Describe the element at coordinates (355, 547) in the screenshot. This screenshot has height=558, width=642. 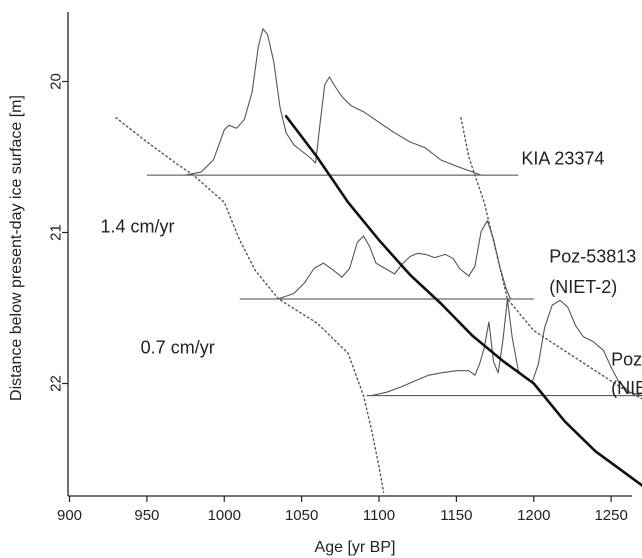
I see `x-axis-title: Age [yr BP]` at that location.